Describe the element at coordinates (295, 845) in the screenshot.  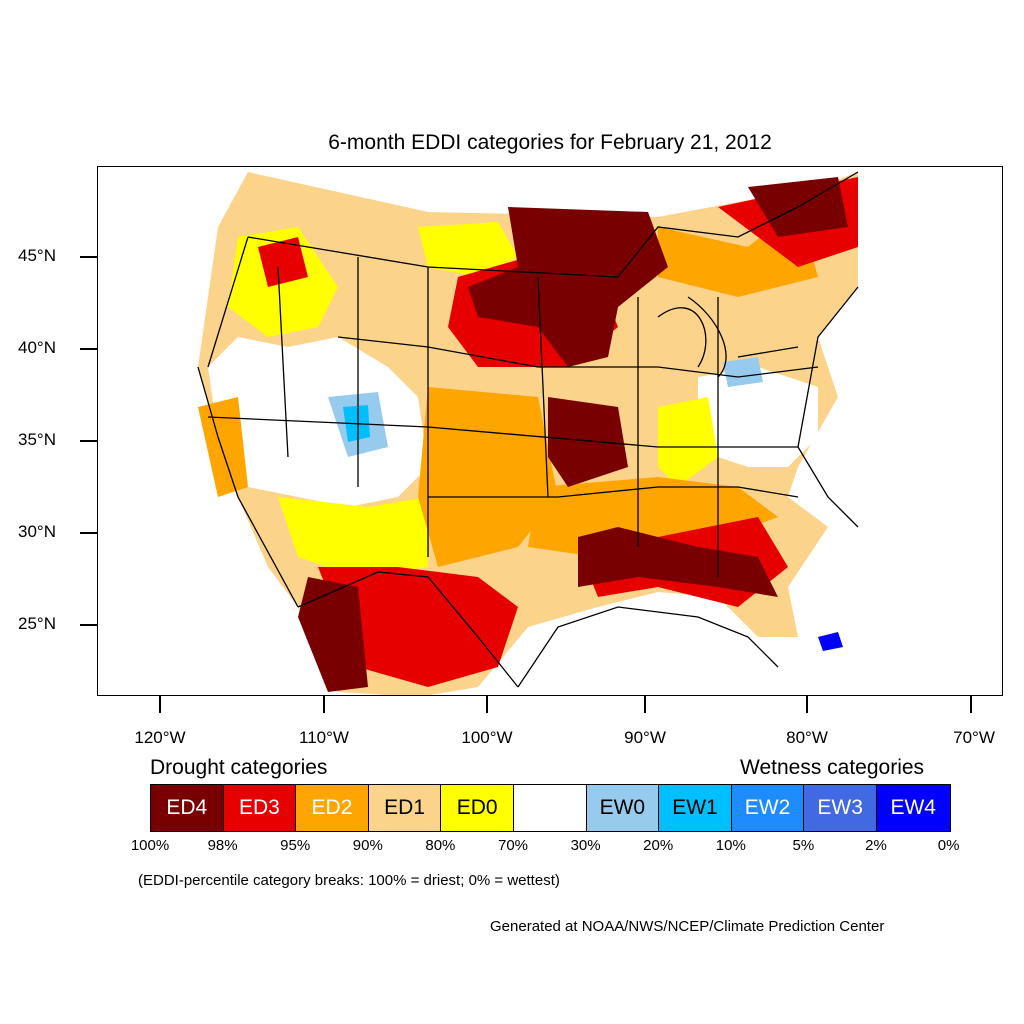
I see `legend-break-label: 95%` at that location.